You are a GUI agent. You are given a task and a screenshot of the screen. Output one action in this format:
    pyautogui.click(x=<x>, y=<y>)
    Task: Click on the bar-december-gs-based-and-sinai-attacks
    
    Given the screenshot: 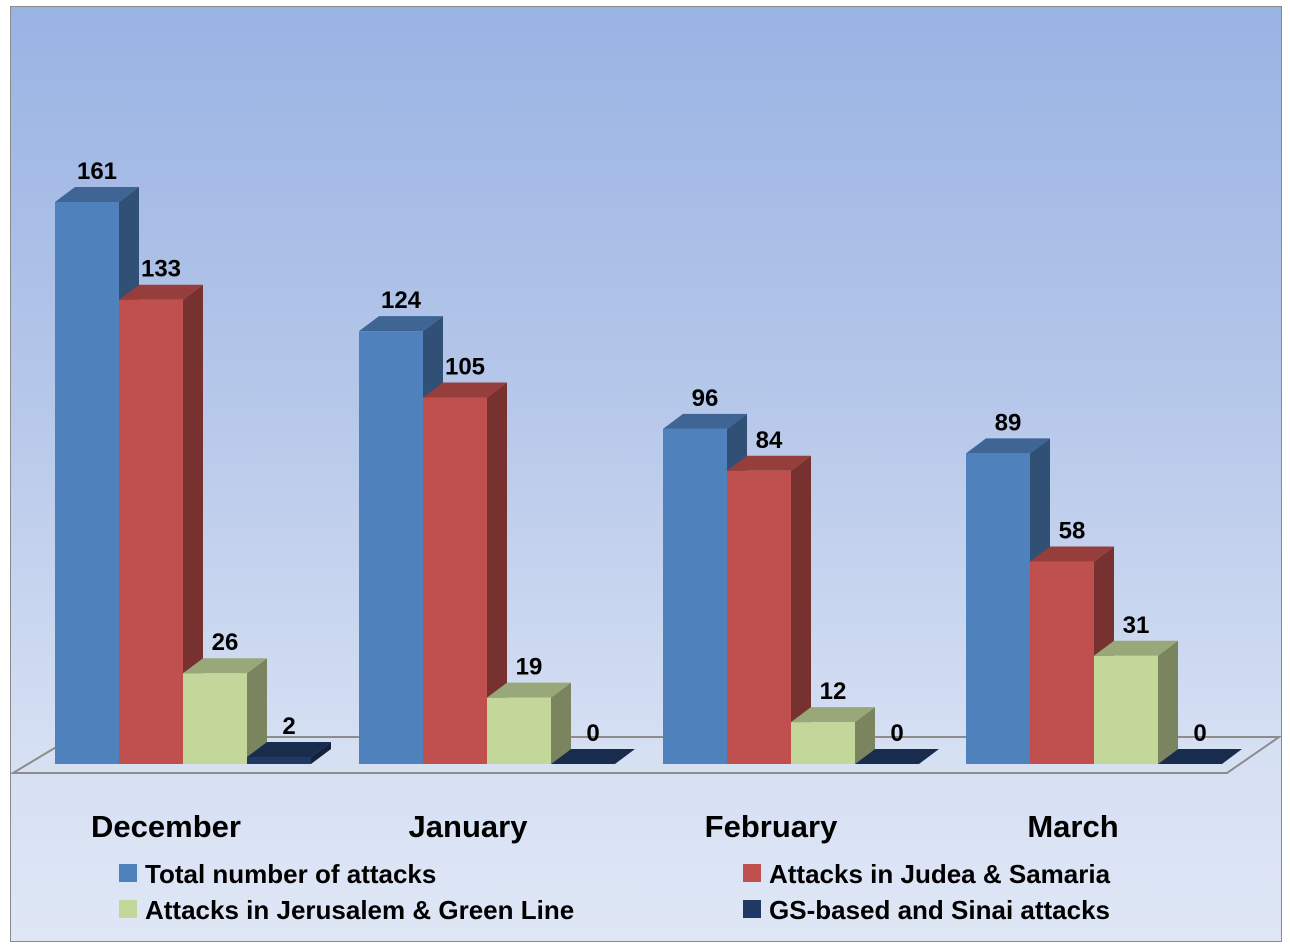 What is the action you would take?
    pyautogui.click(x=289, y=753)
    